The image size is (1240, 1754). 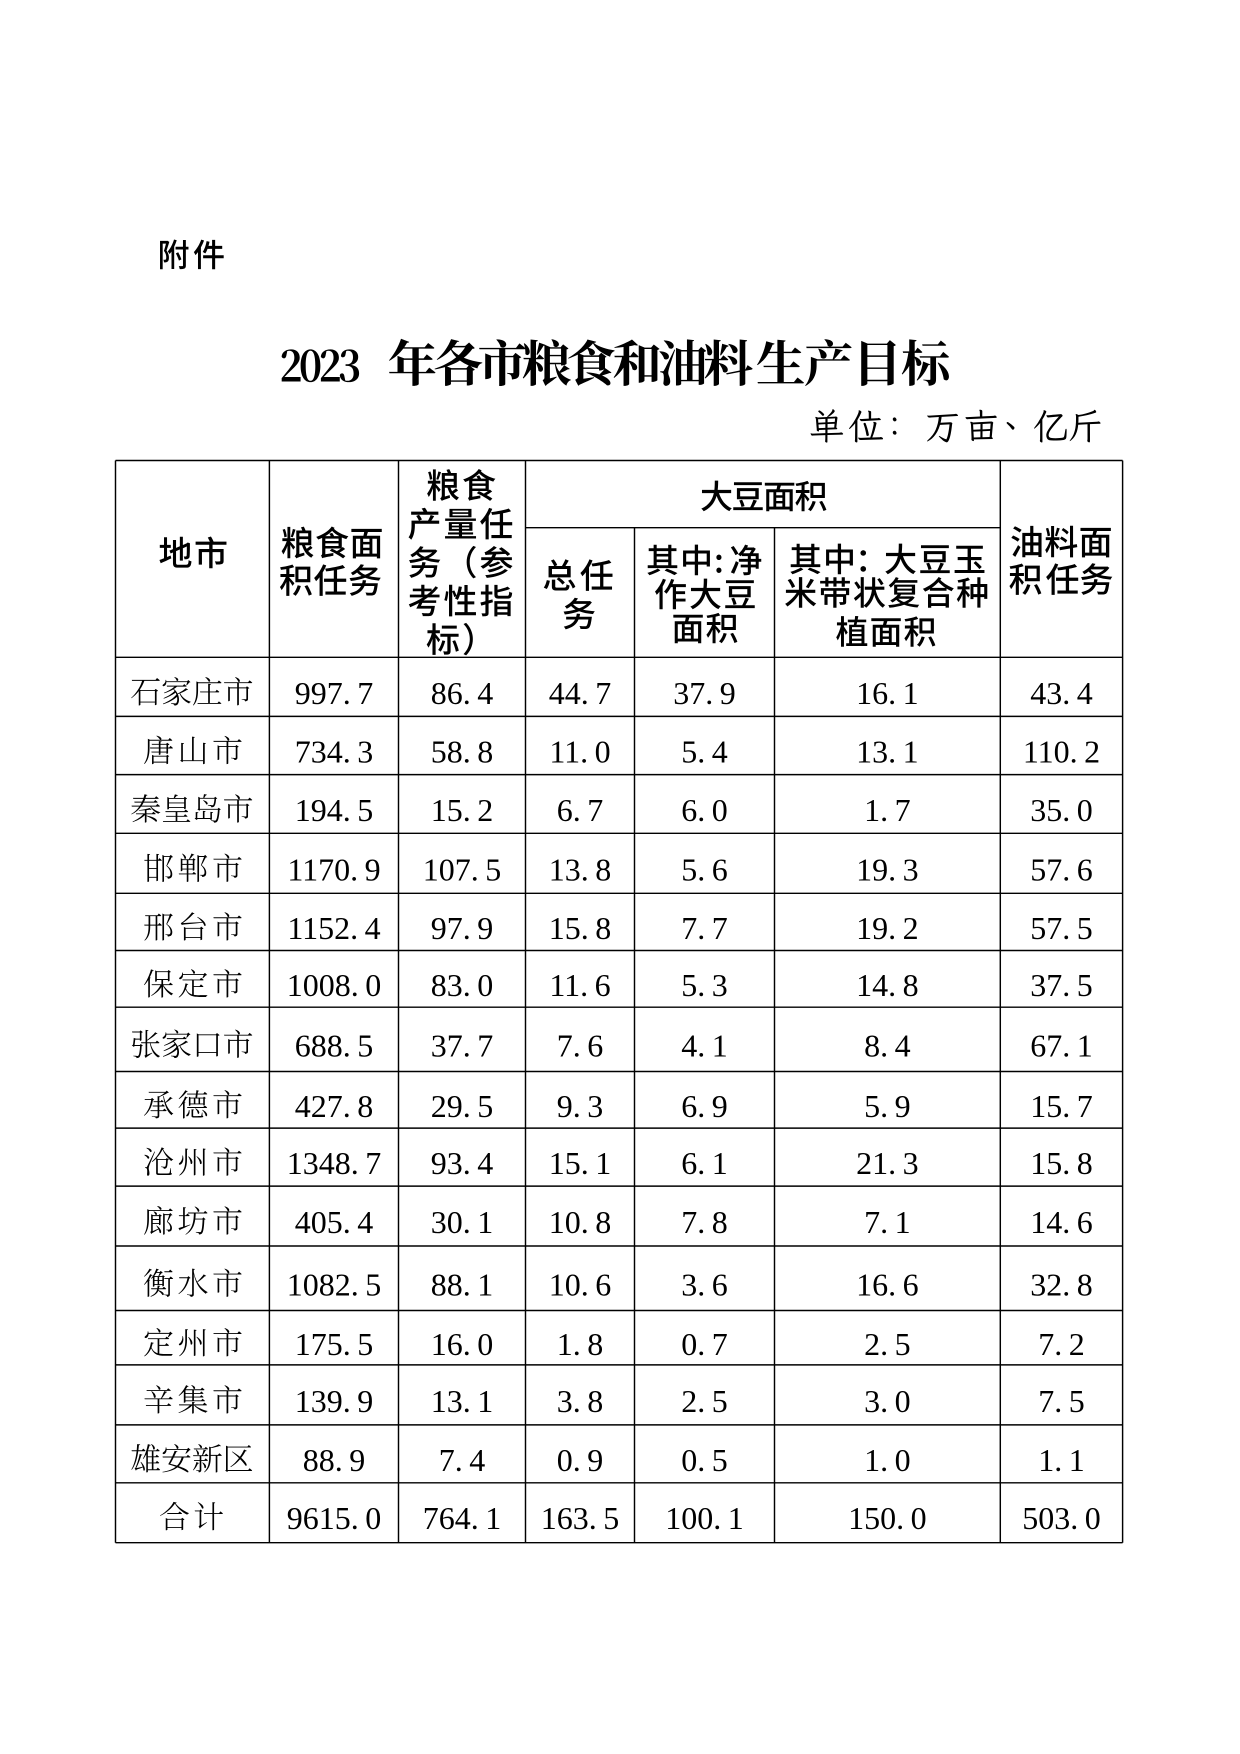 I want to click on svg-text: 5. 3, so click(x=704, y=985).